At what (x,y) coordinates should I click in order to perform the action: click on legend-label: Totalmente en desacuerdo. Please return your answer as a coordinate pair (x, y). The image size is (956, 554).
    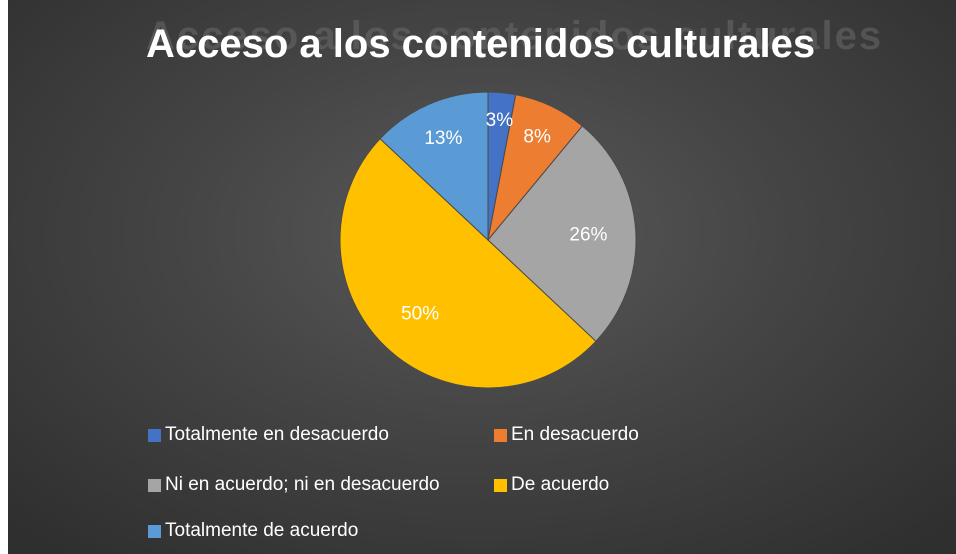
    Looking at the image, I should click on (277, 434).